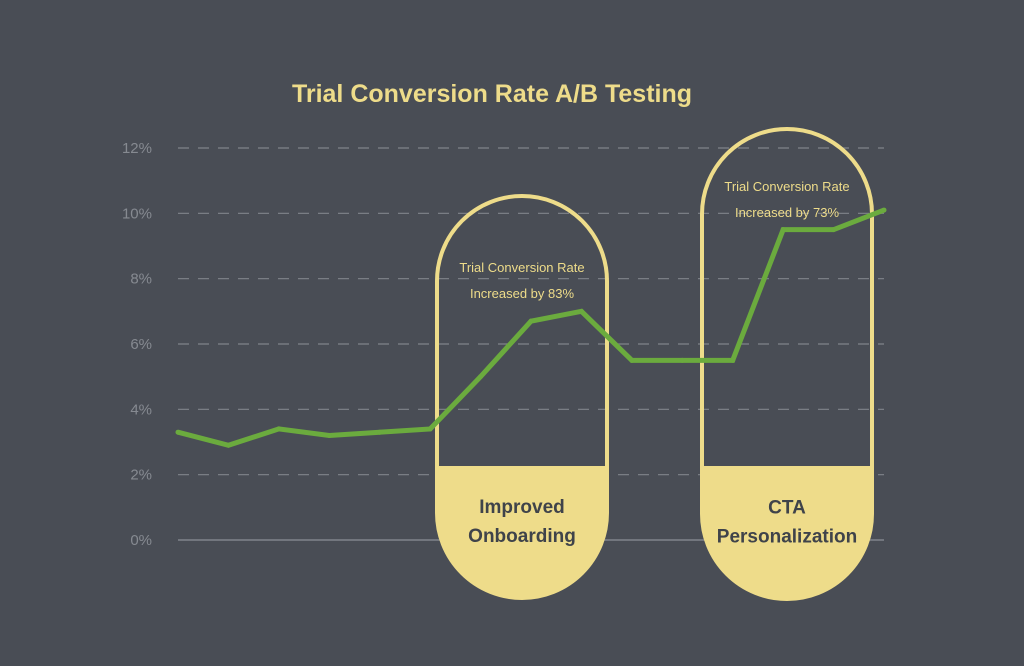 This screenshot has height=666, width=1024. I want to click on y-tick-label: 8%, so click(141, 279).